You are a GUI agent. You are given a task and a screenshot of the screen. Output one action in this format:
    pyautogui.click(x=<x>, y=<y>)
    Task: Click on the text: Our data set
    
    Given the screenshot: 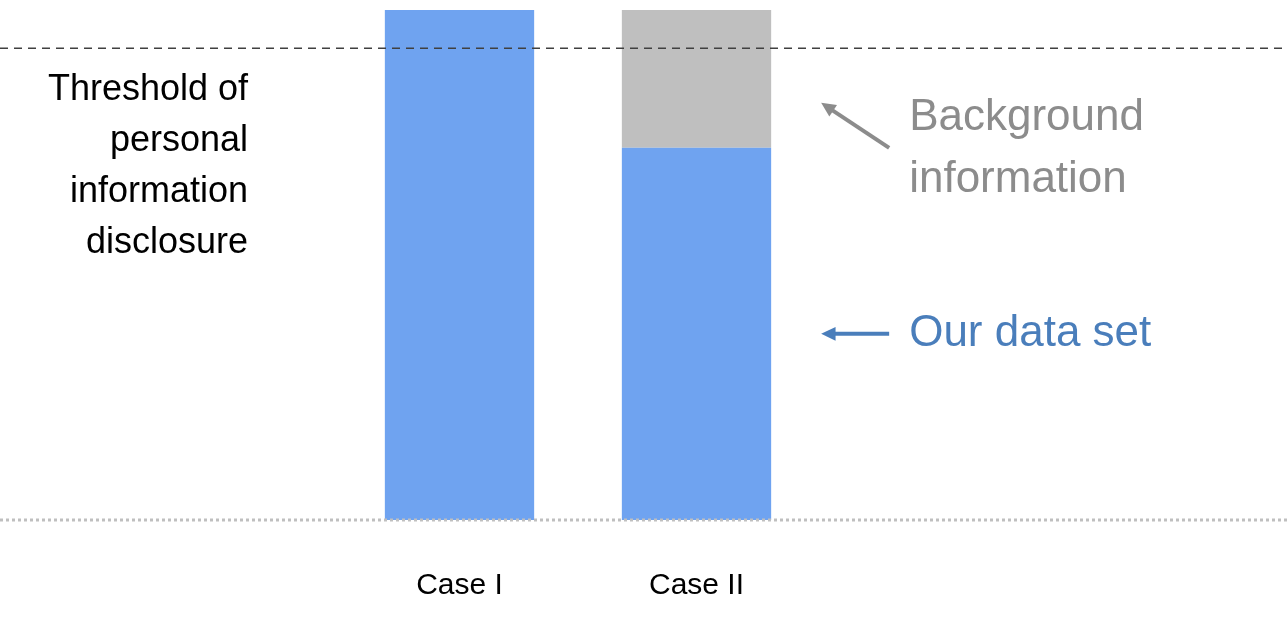 What is the action you would take?
    pyautogui.click(x=1030, y=330)
    